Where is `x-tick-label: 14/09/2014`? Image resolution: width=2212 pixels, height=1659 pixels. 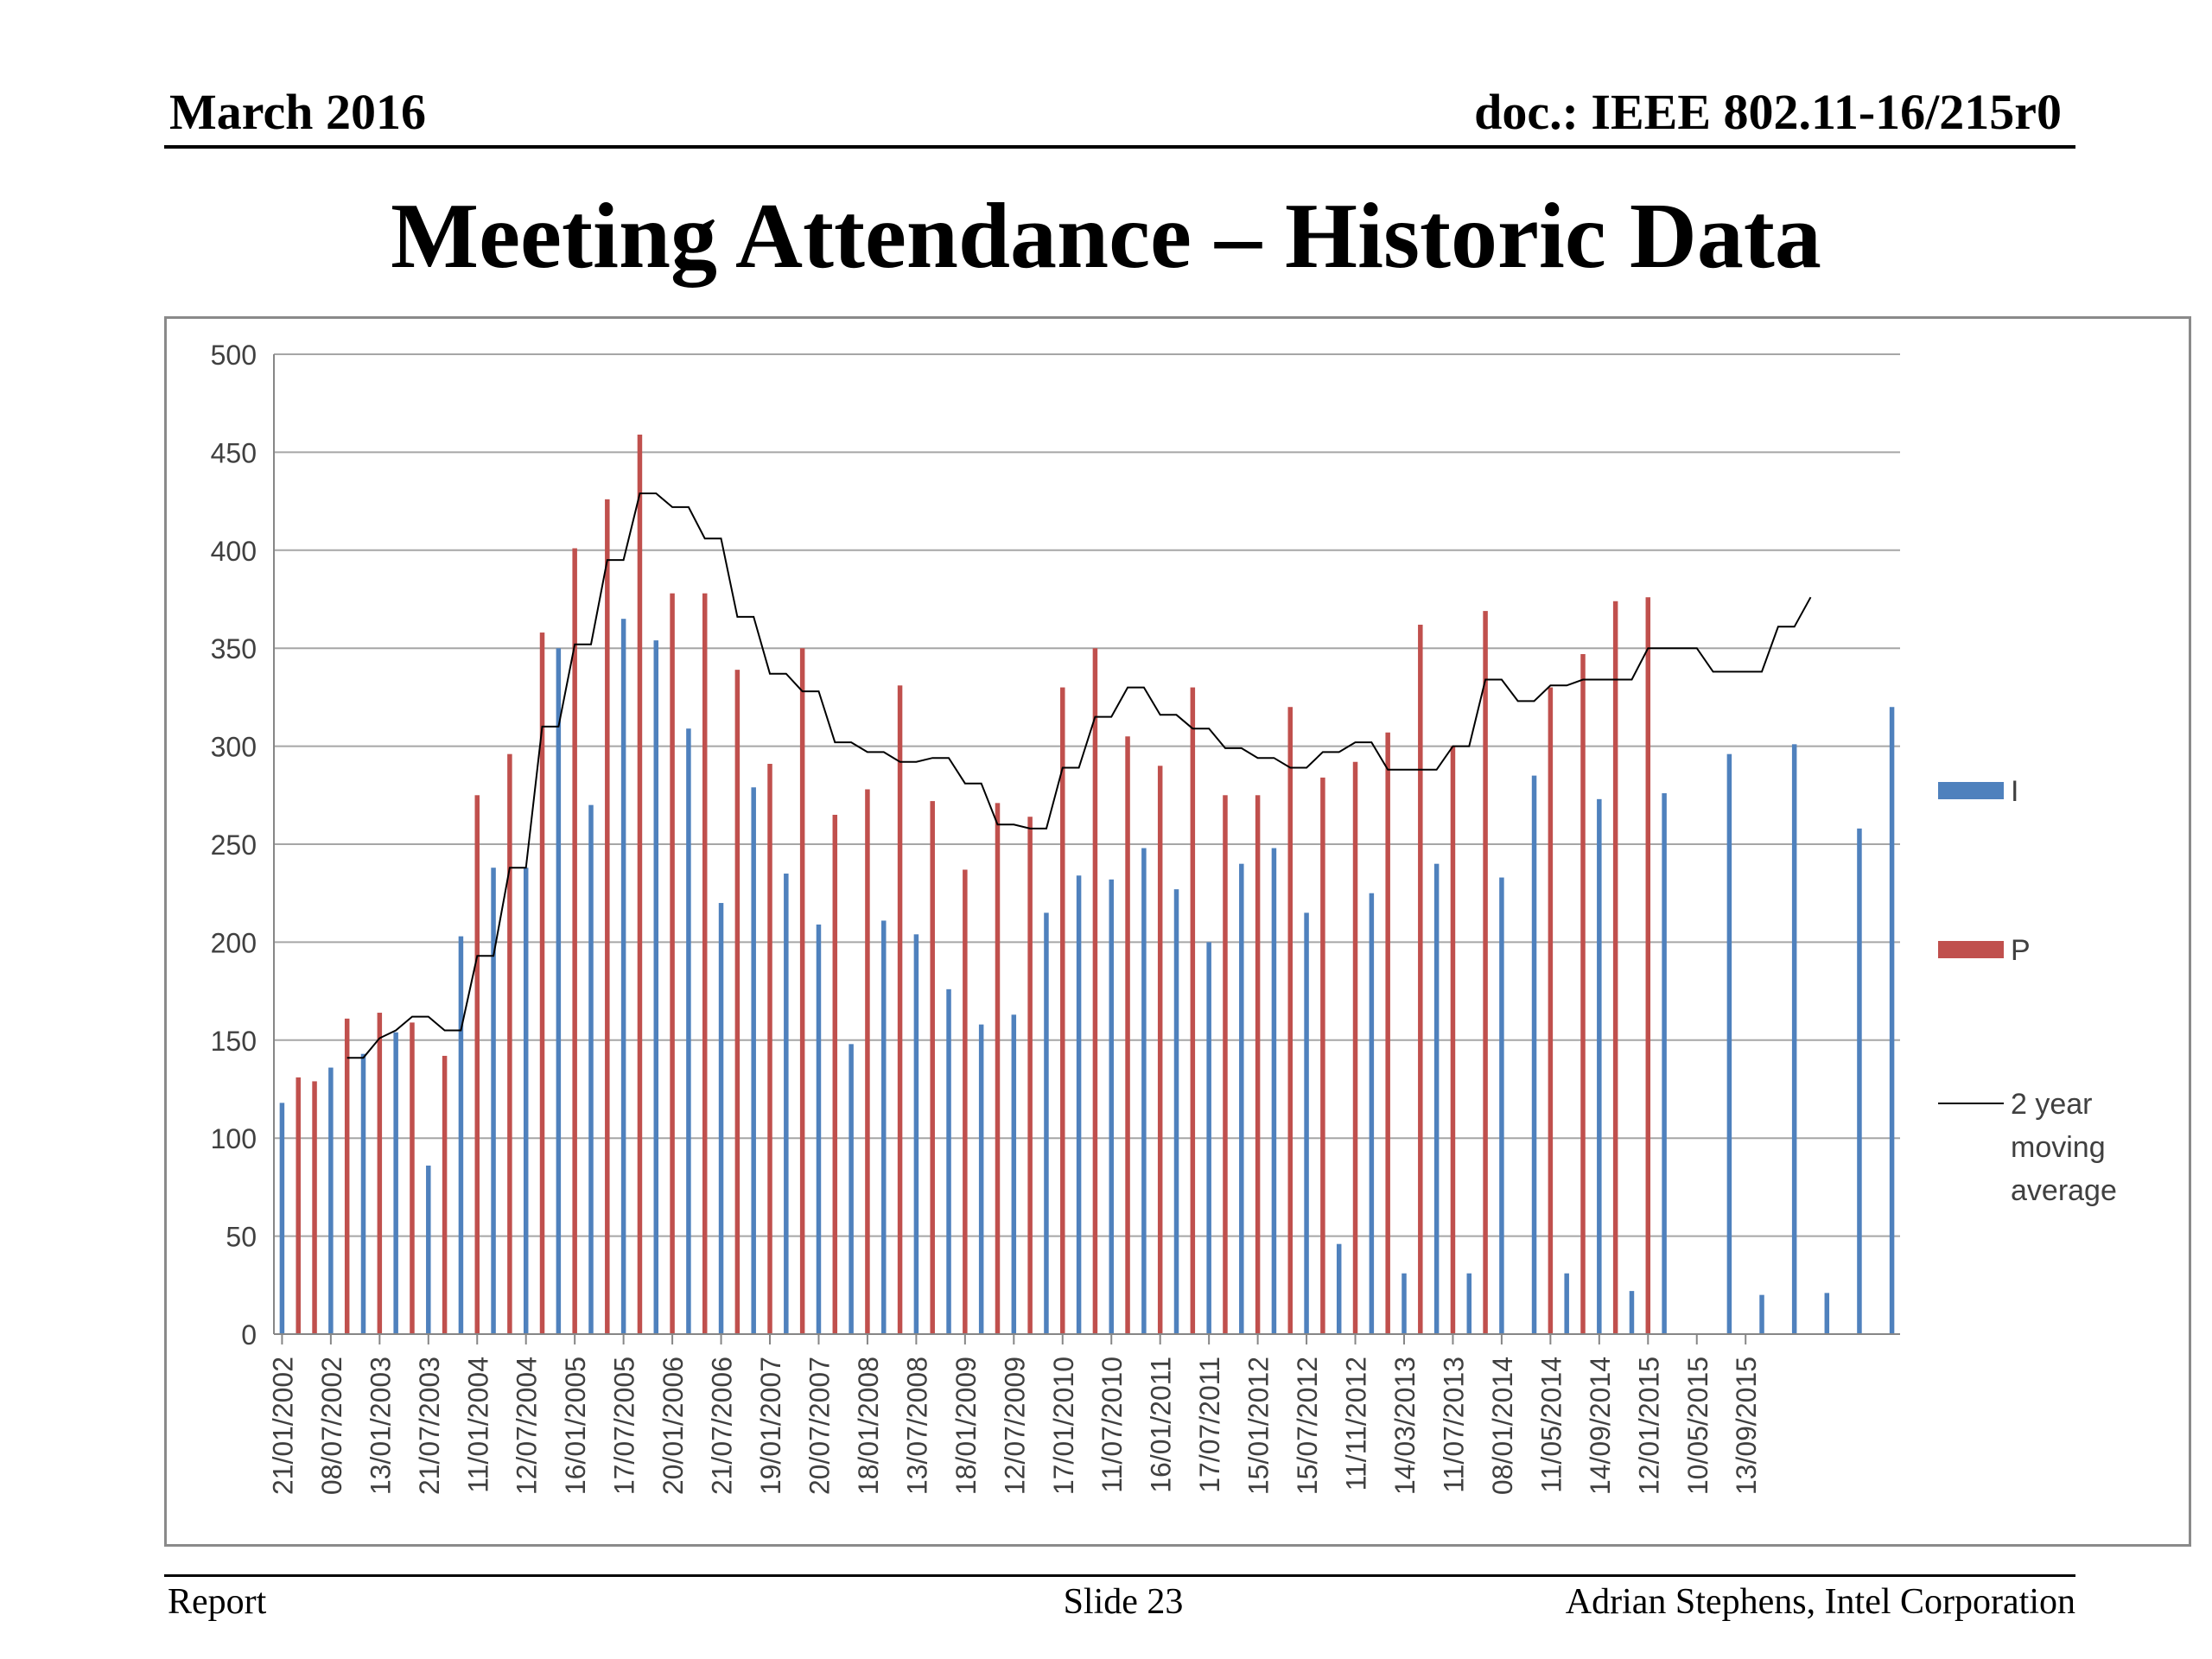 x-tick-label: 14/09/2014 is located at coordinates (1600, 1426).